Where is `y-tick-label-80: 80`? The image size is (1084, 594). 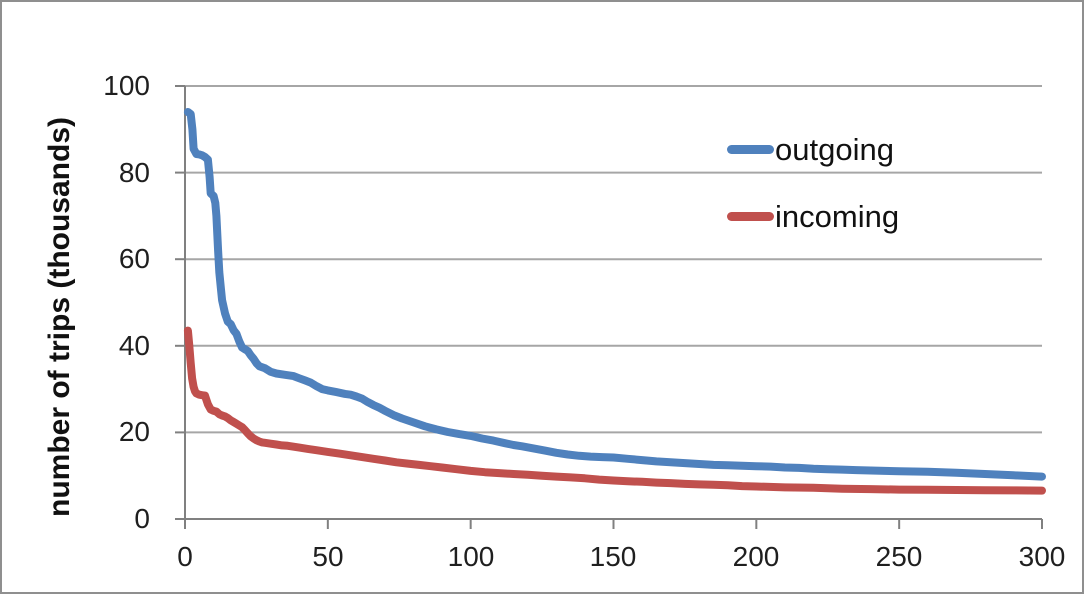
y-tick-label-80: 80 is located at coordinates (134, 172).